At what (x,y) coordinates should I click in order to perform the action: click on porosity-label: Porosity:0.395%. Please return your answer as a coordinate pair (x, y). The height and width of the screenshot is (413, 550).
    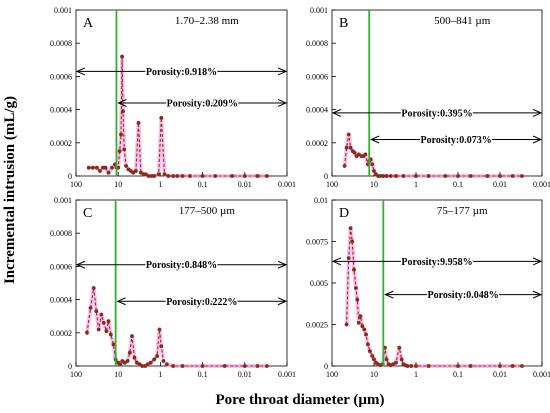
    Looking at the image, I should click on (436, 113).